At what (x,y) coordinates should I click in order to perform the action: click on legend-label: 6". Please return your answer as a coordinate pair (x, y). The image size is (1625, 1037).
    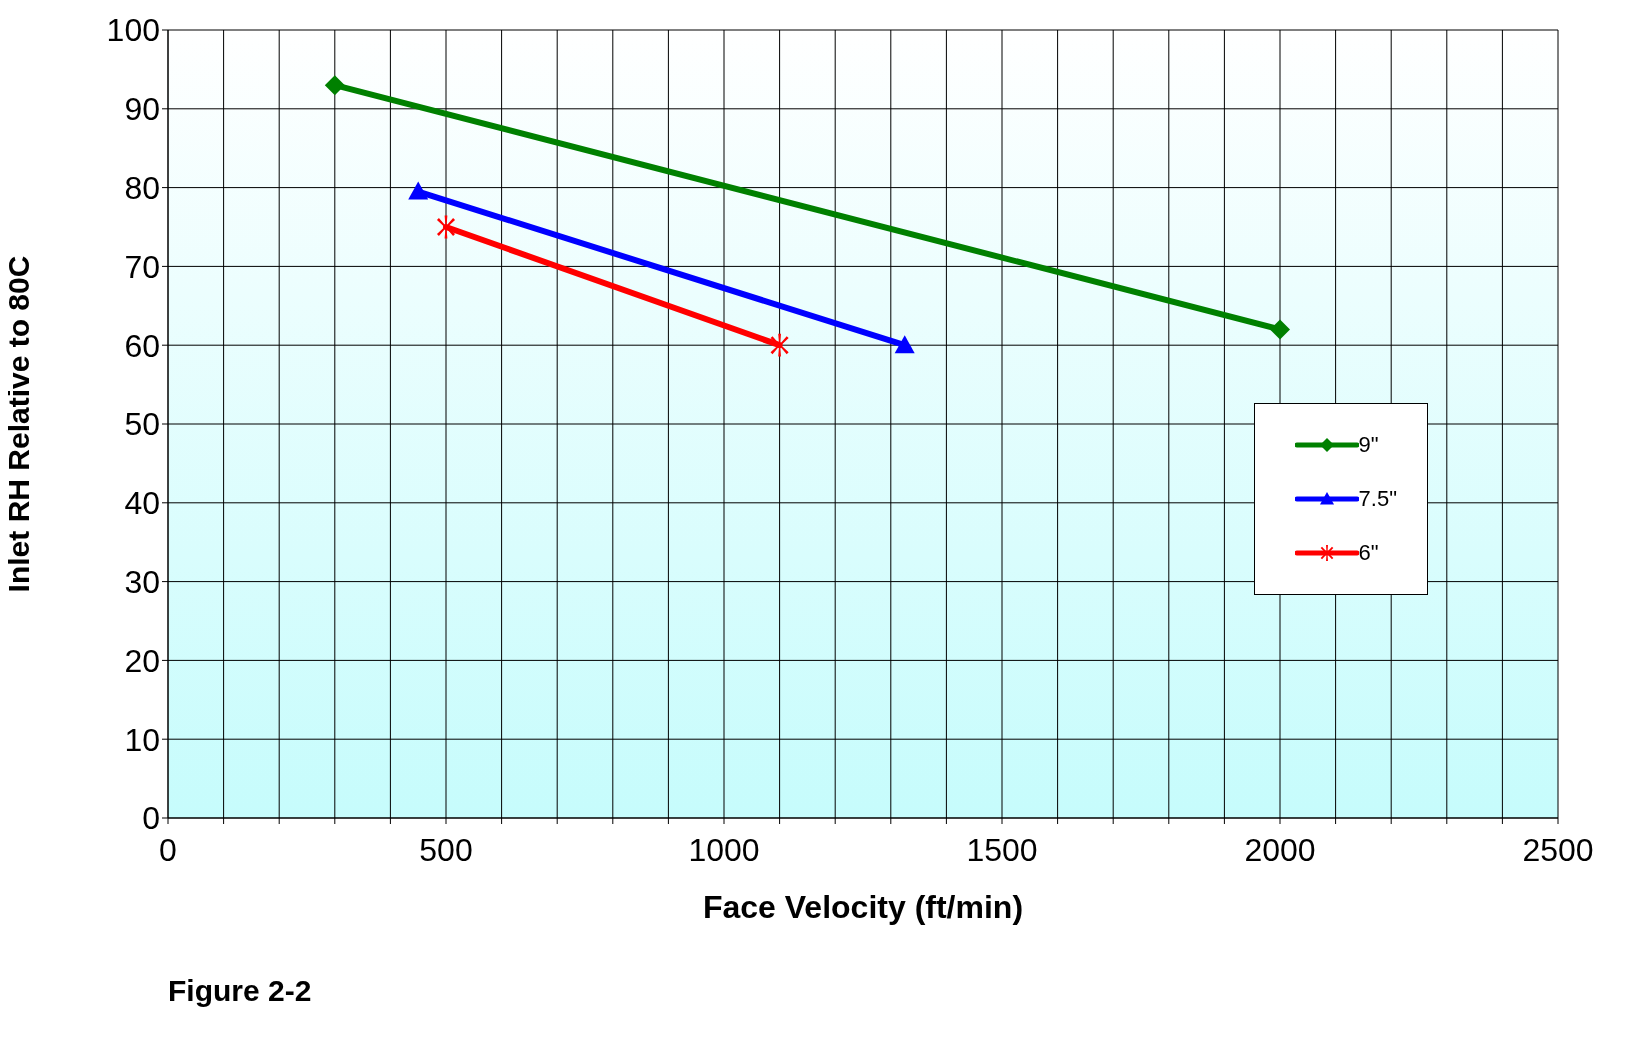
    Looking at the image, I should click on (1368, 553).